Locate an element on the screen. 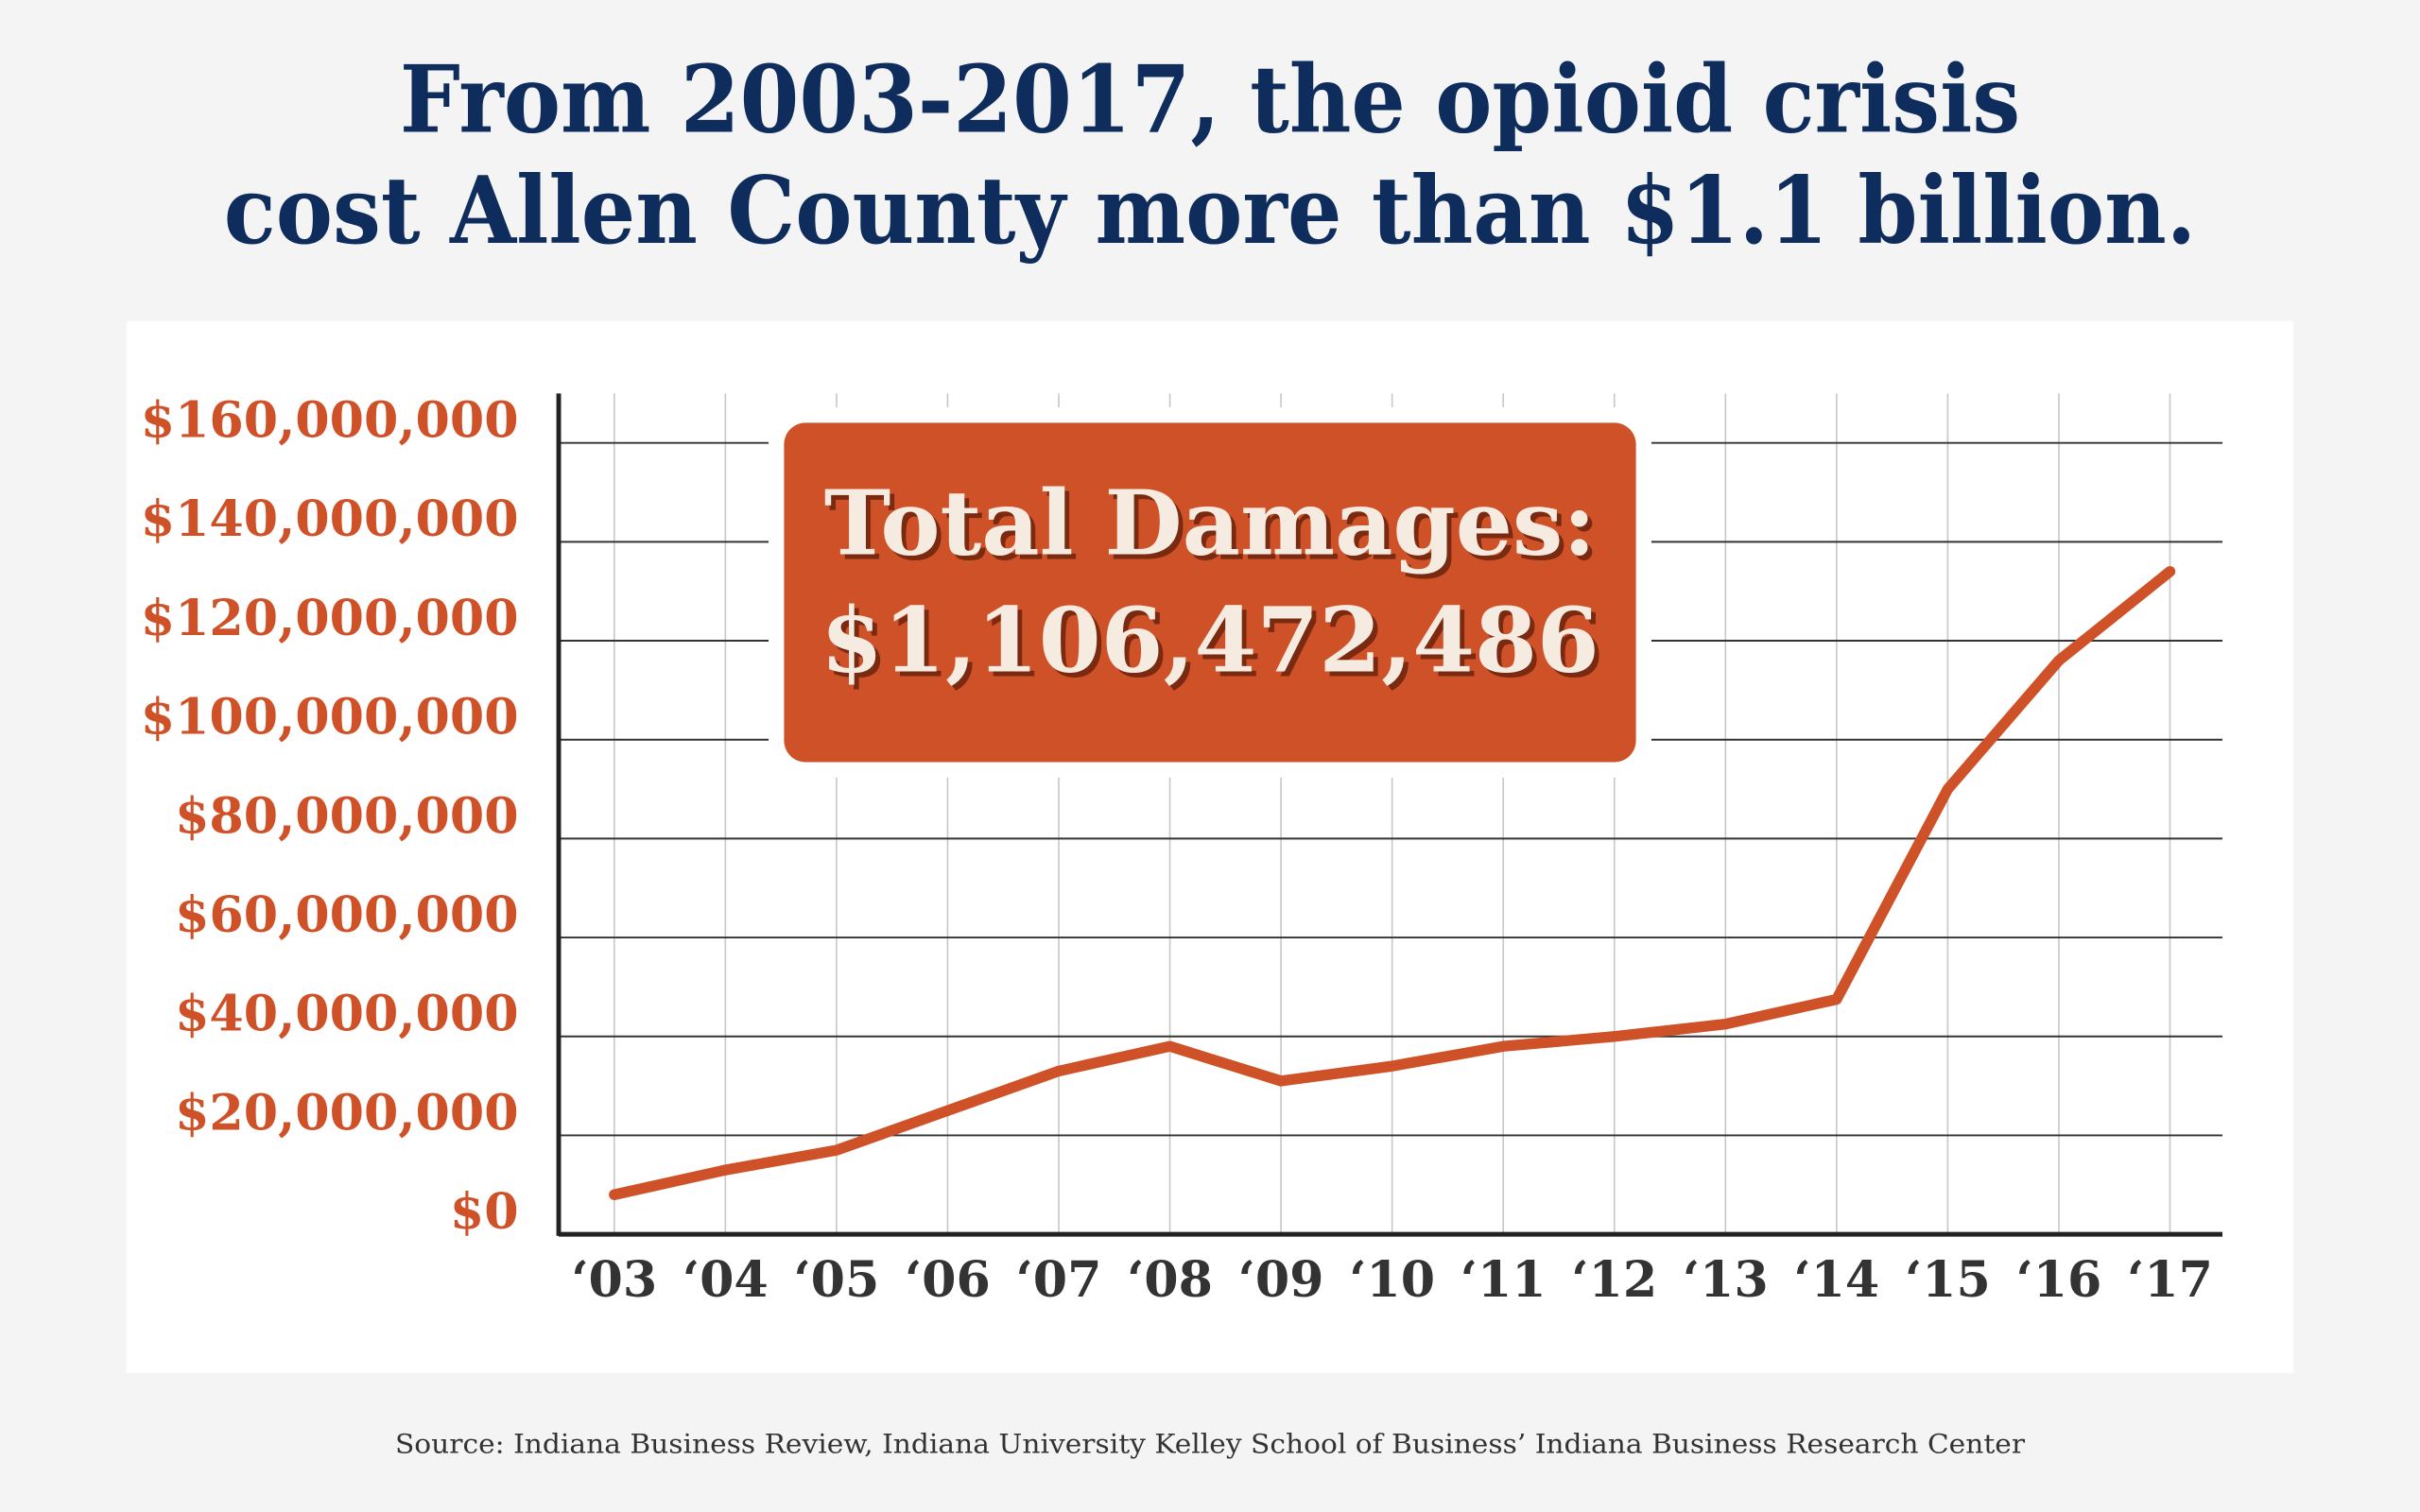  y-tick-label: $0 is located at coordinates (484, 1212).